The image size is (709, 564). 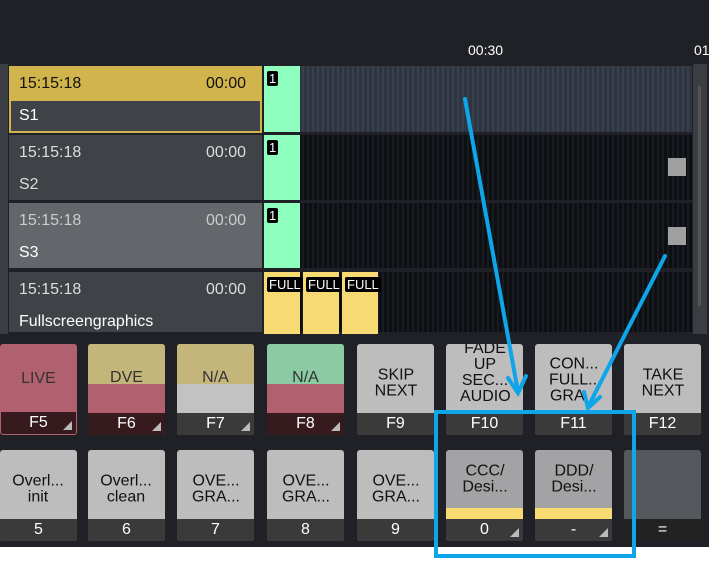 I want to click on ruler-mark: 01, so click(x=701, y=50).